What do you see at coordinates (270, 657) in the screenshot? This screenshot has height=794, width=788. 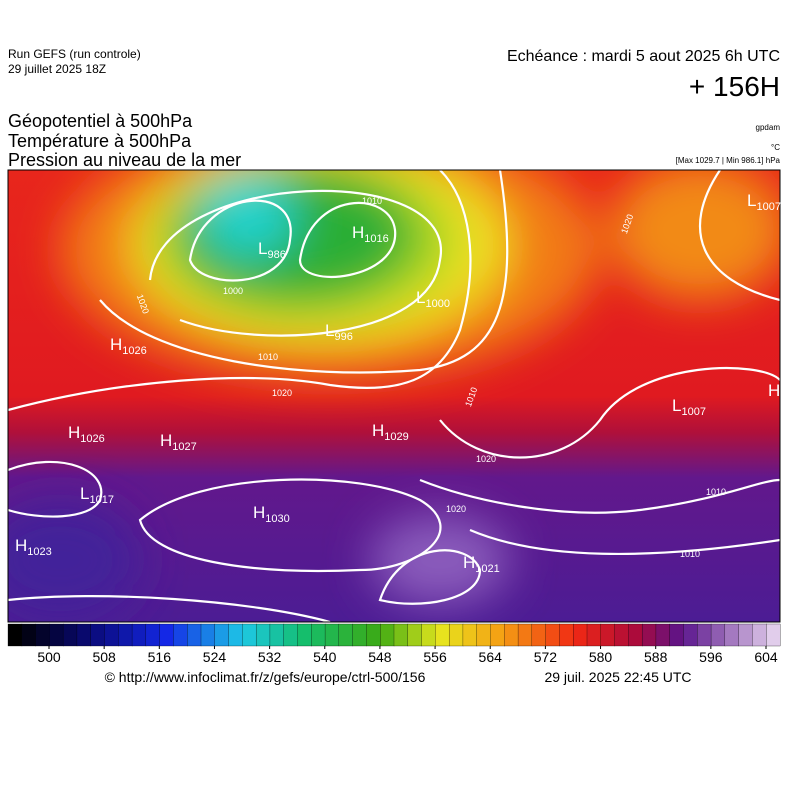 I see `colorbar-tick-label: 532` at bounding box center [270, 657].